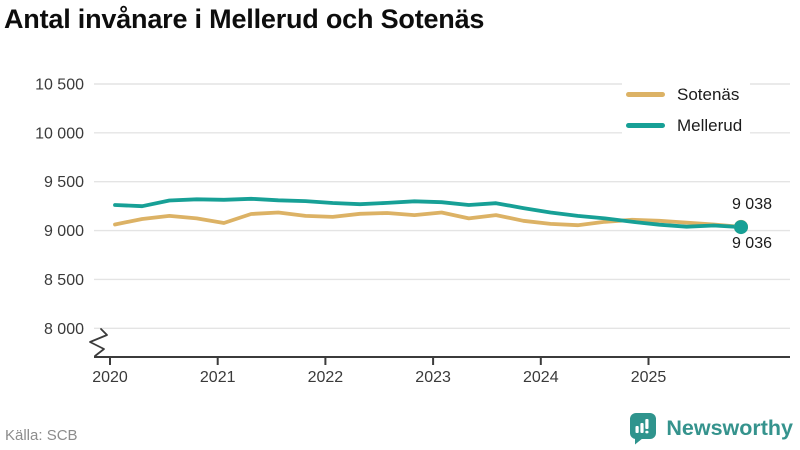 Image resolution: width=800 pixels, height=450 pixels. What do you see at coordinates (64, 182) in the screenshot?
I see `y-tick-label: 9 500` at bounding box center [64, 182].